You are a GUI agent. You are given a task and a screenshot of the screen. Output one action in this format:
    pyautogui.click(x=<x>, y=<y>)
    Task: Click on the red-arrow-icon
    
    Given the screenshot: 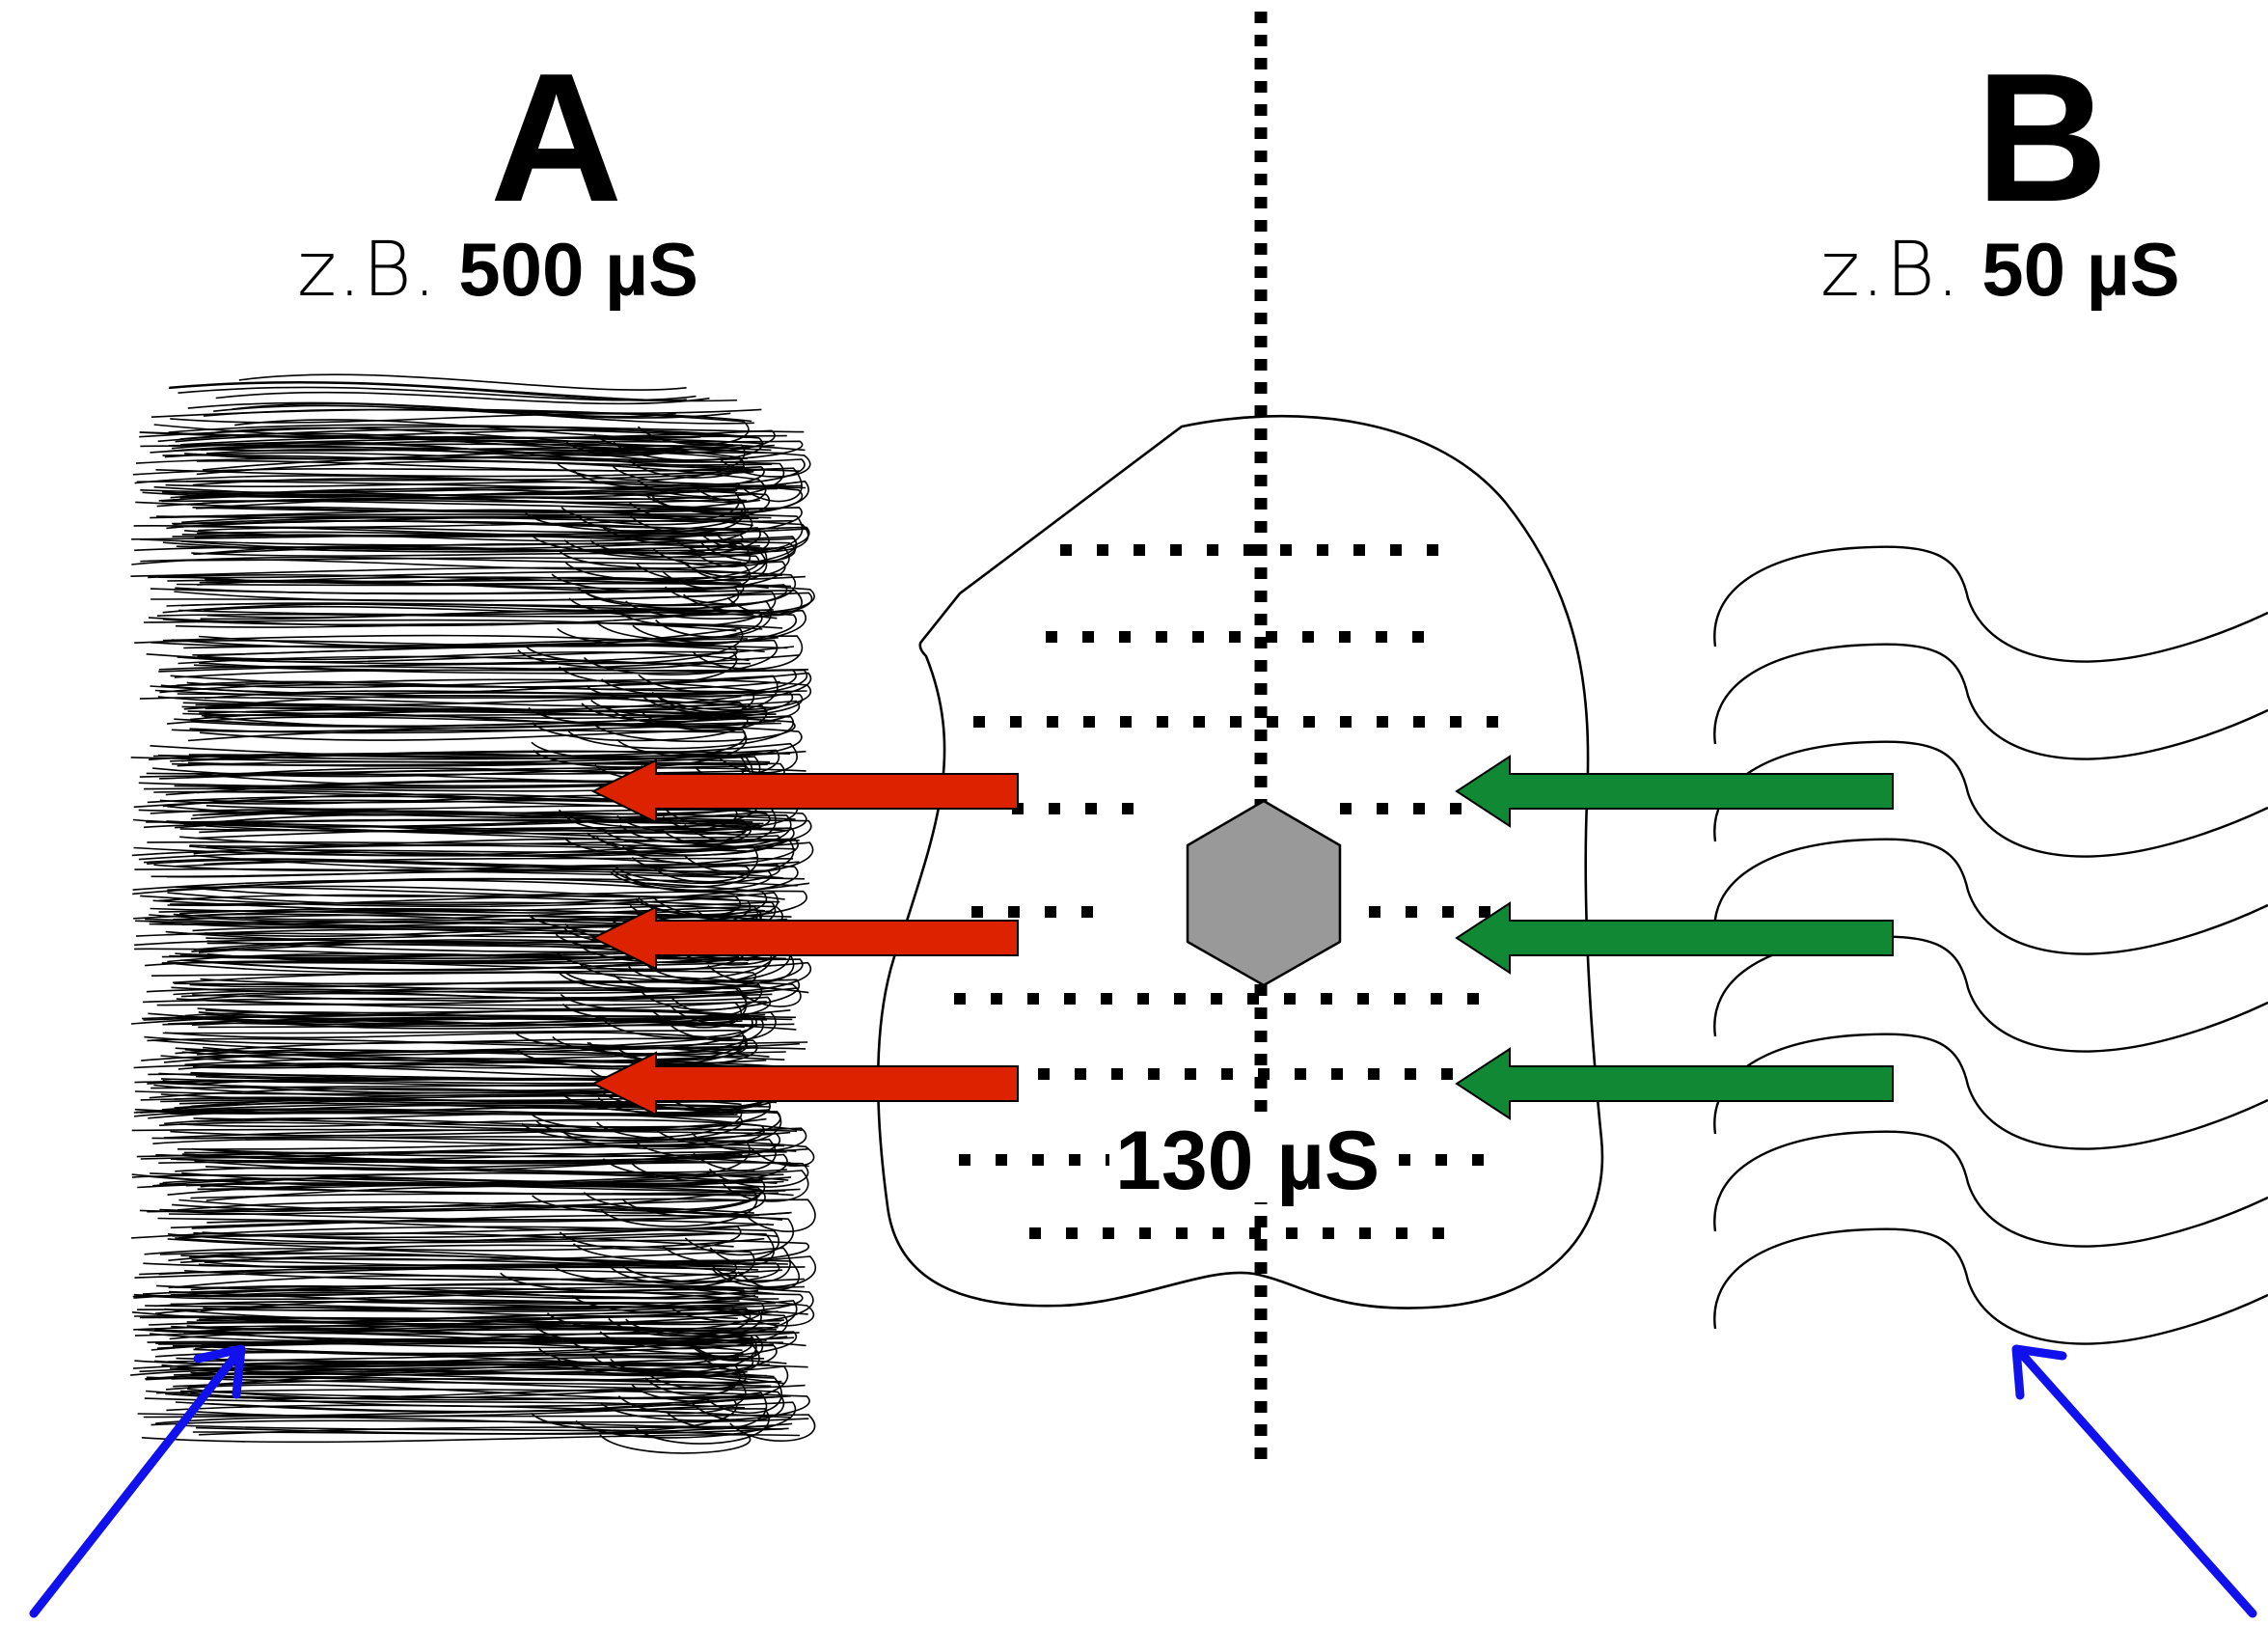 What is the action you would take?
    pyautogui.click(x=804, y=1083)
    